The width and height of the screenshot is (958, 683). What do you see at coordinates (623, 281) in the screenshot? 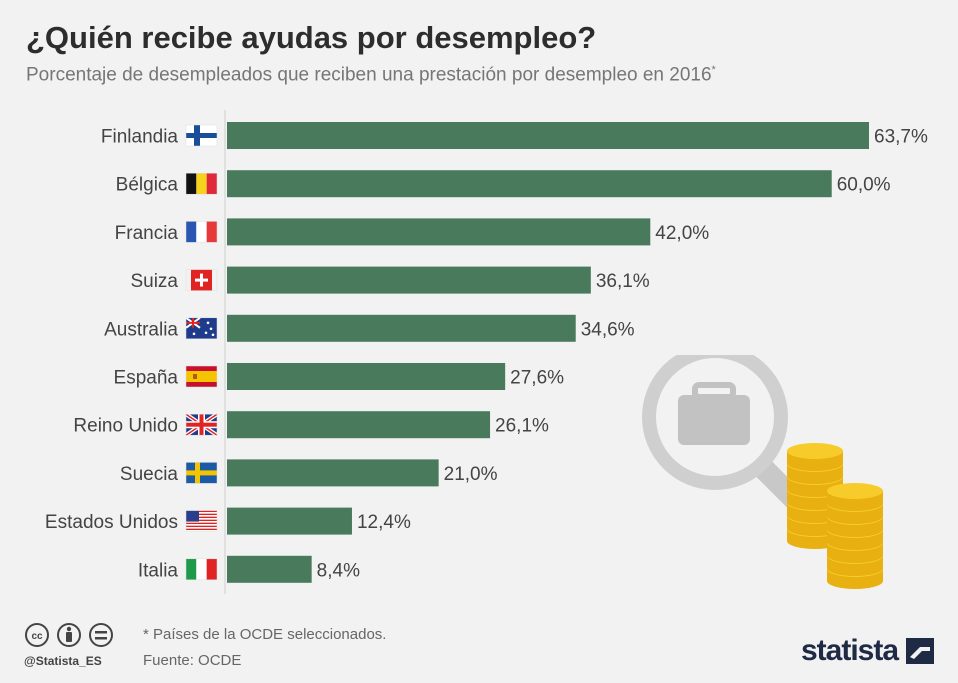
I see `value-label: 36,1%` at bounding box center [623, 281].